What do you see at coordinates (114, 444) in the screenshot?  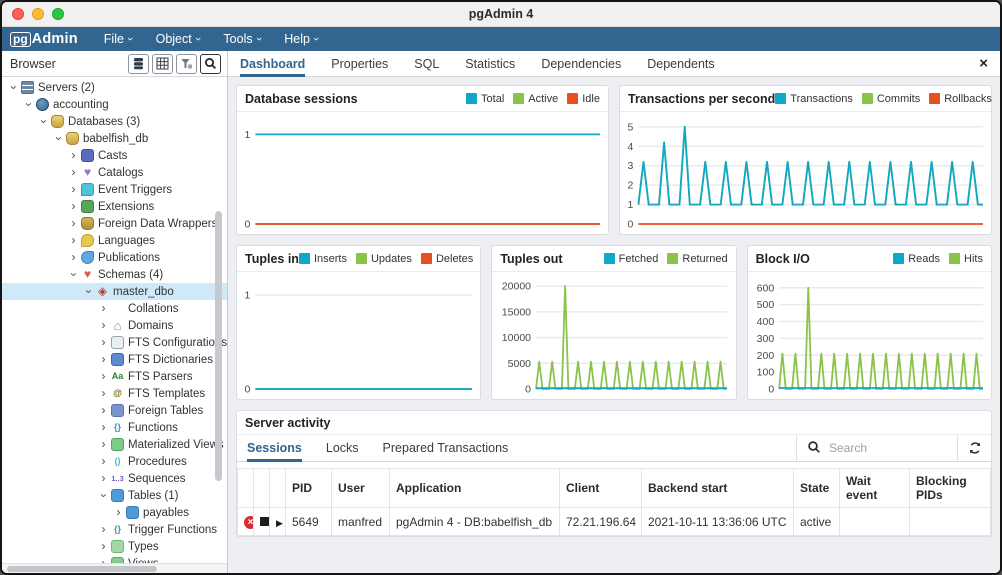 I see `tree-item-materialized-views: › Materialized Views` at bounding box center [114, 444].